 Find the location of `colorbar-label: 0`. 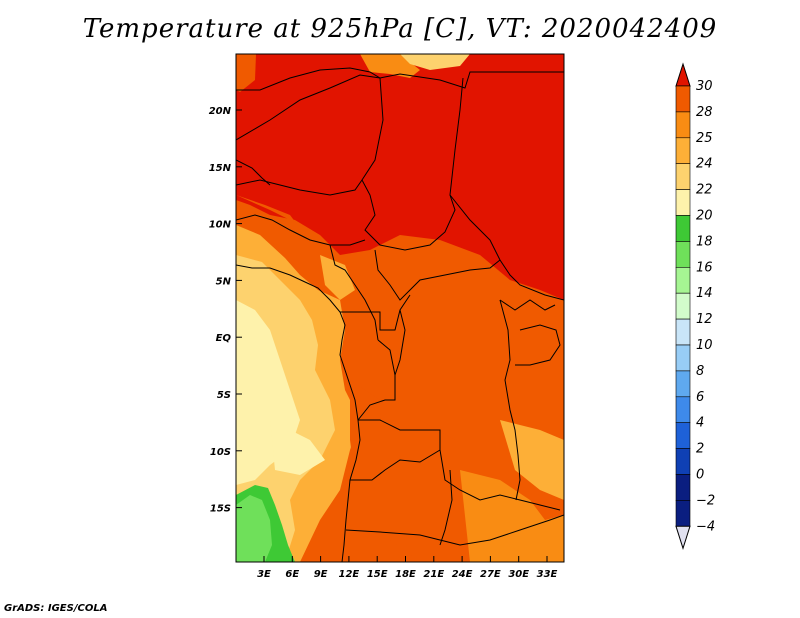

colorbar-label: 0 is located at coordinates (700, 475).